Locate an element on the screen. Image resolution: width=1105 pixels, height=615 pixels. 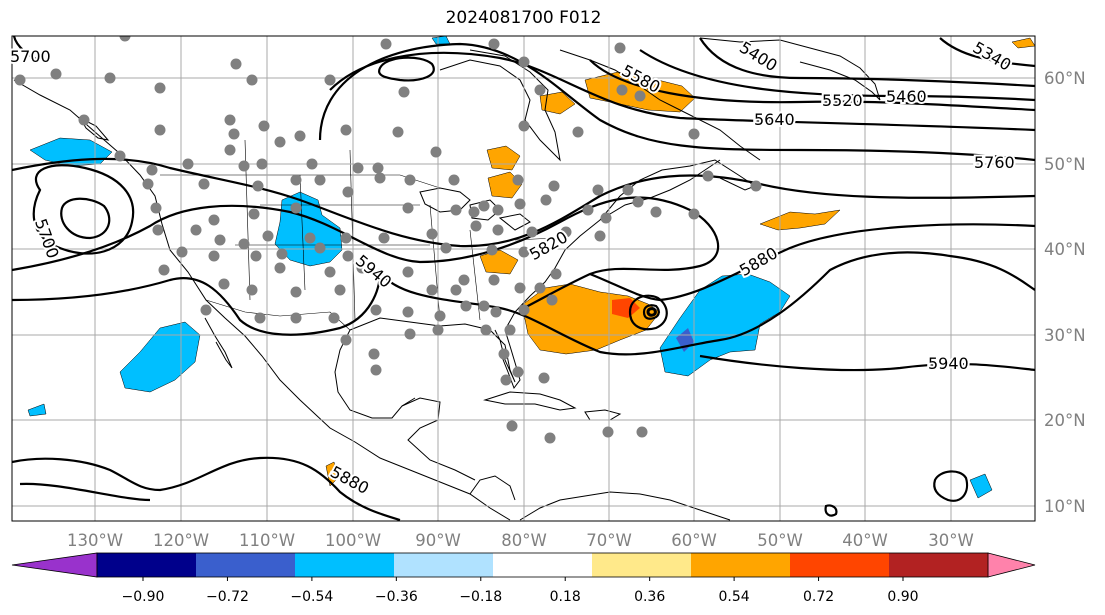
lon-label: 130°W is located at coordinates (95, 540).